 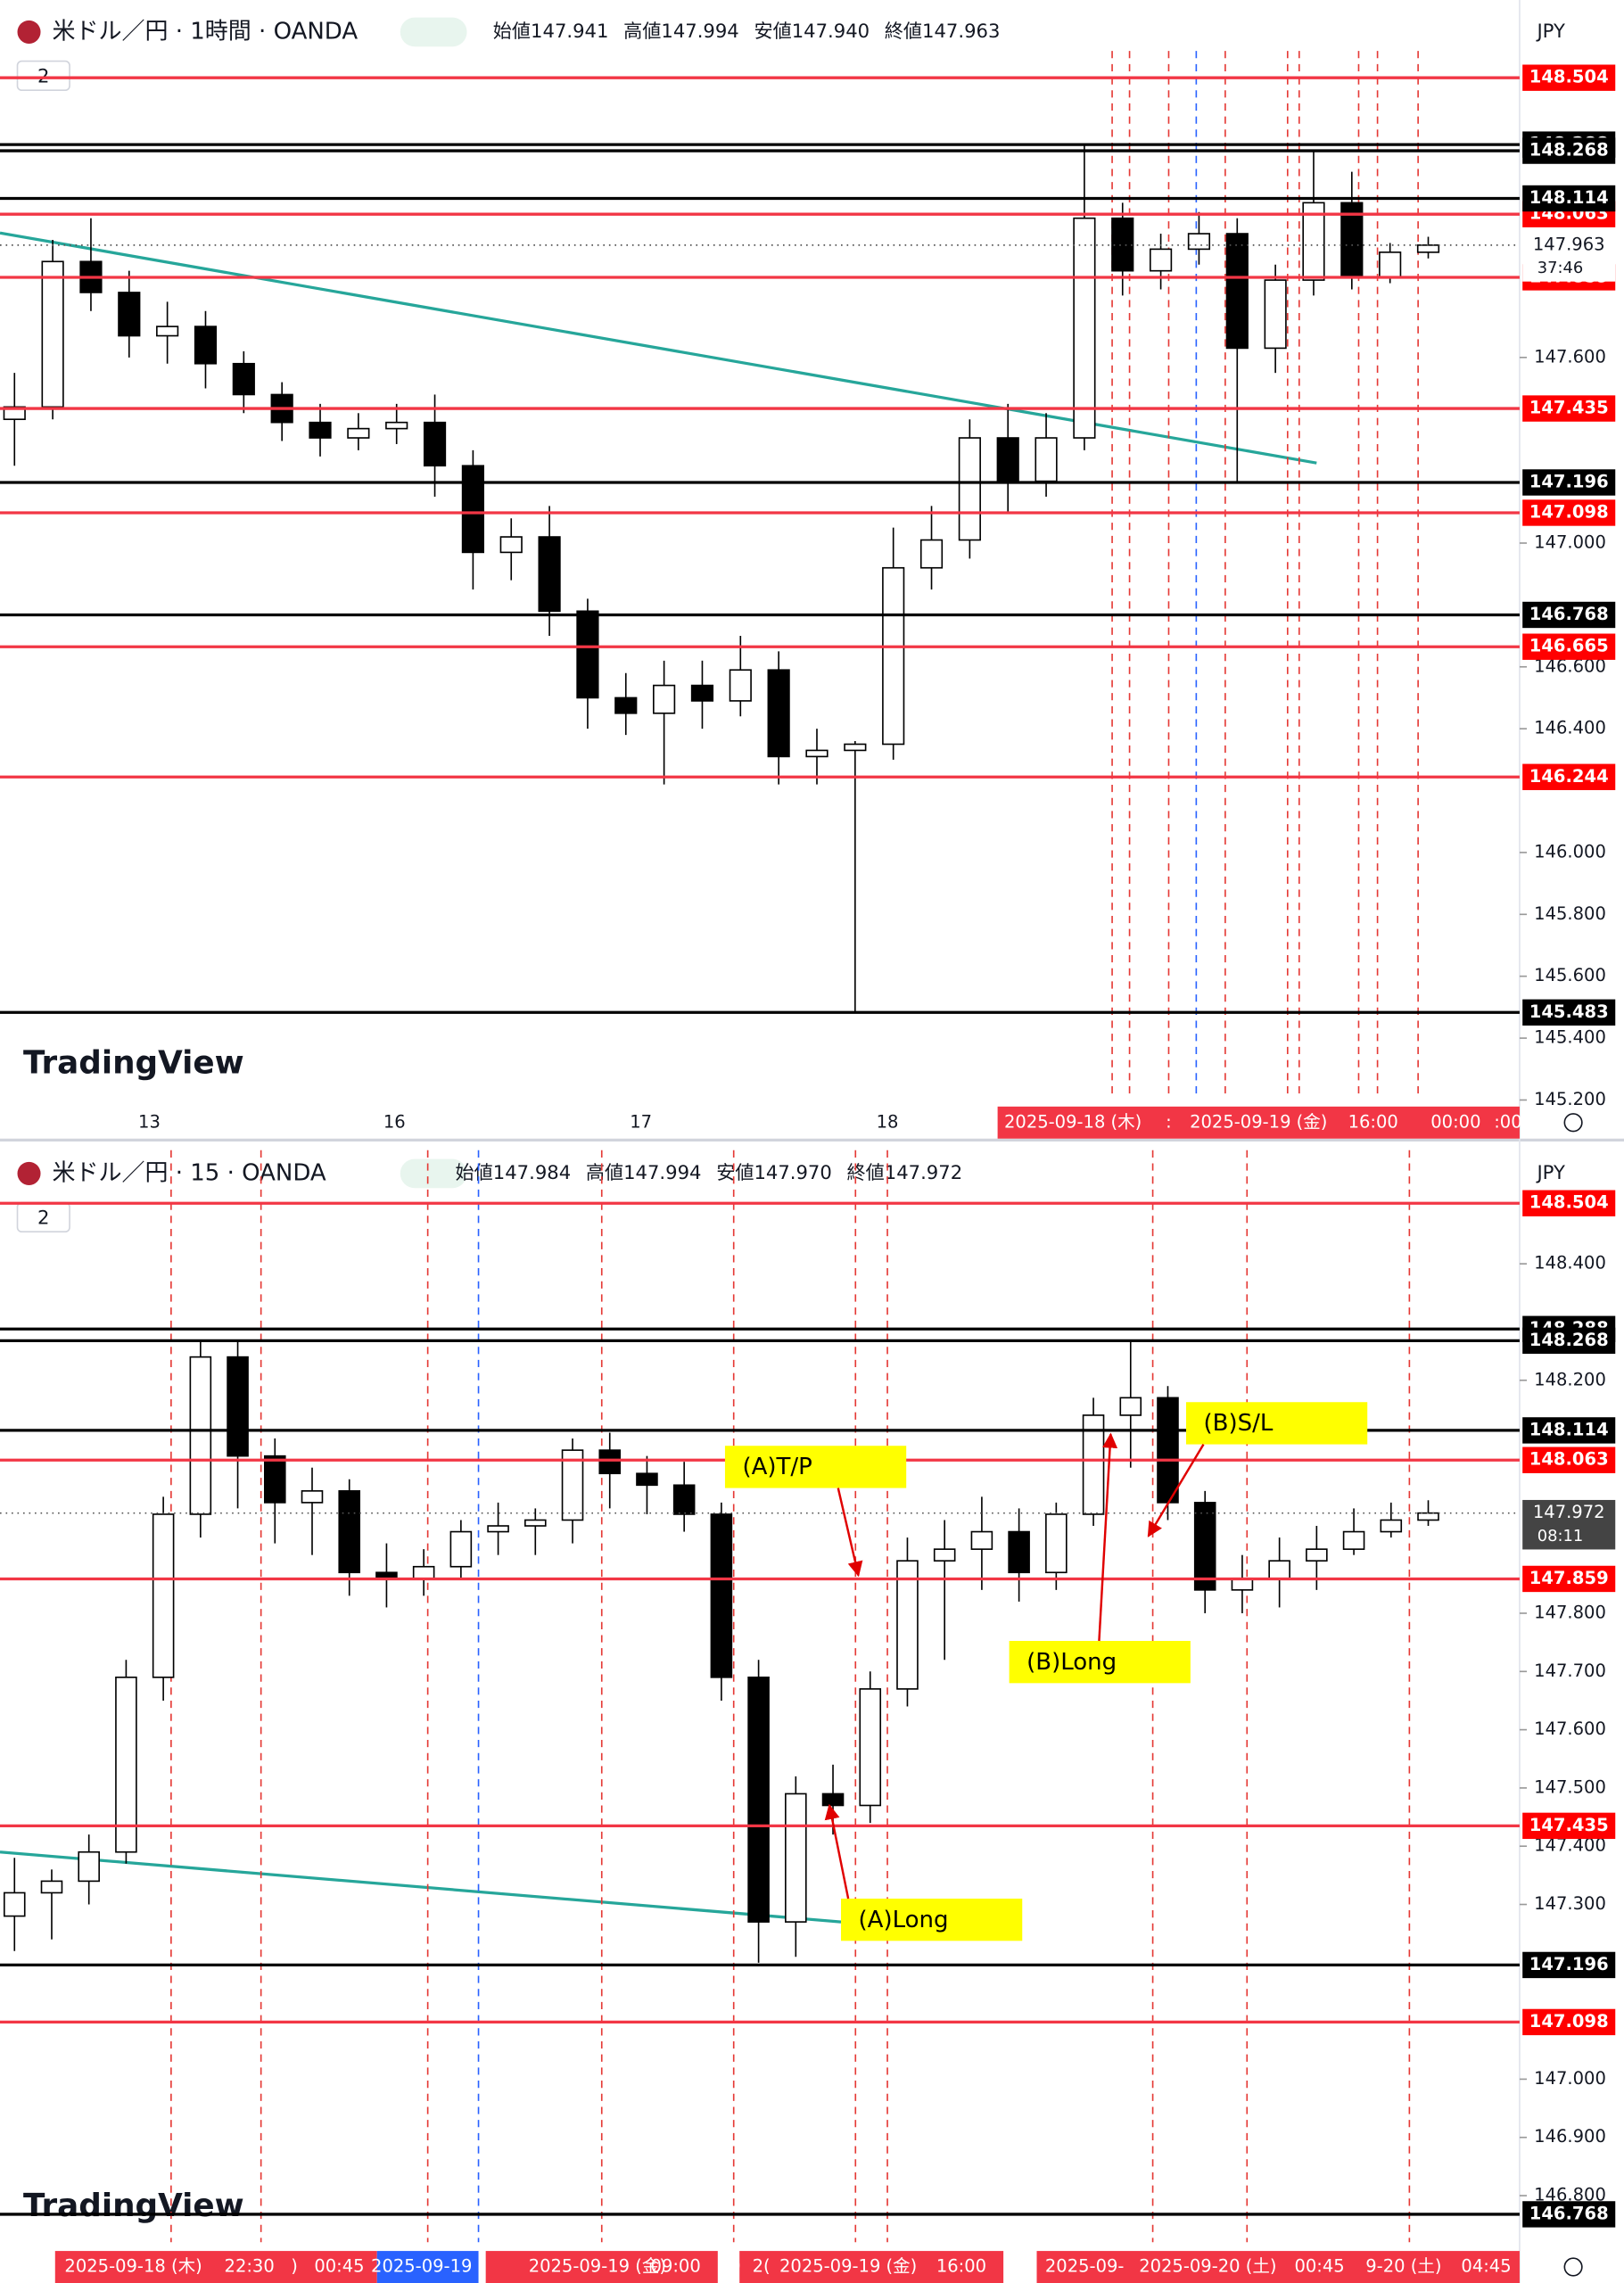 I want to click on ohlc-value: 安値147.940, so click(x=812, y=31).